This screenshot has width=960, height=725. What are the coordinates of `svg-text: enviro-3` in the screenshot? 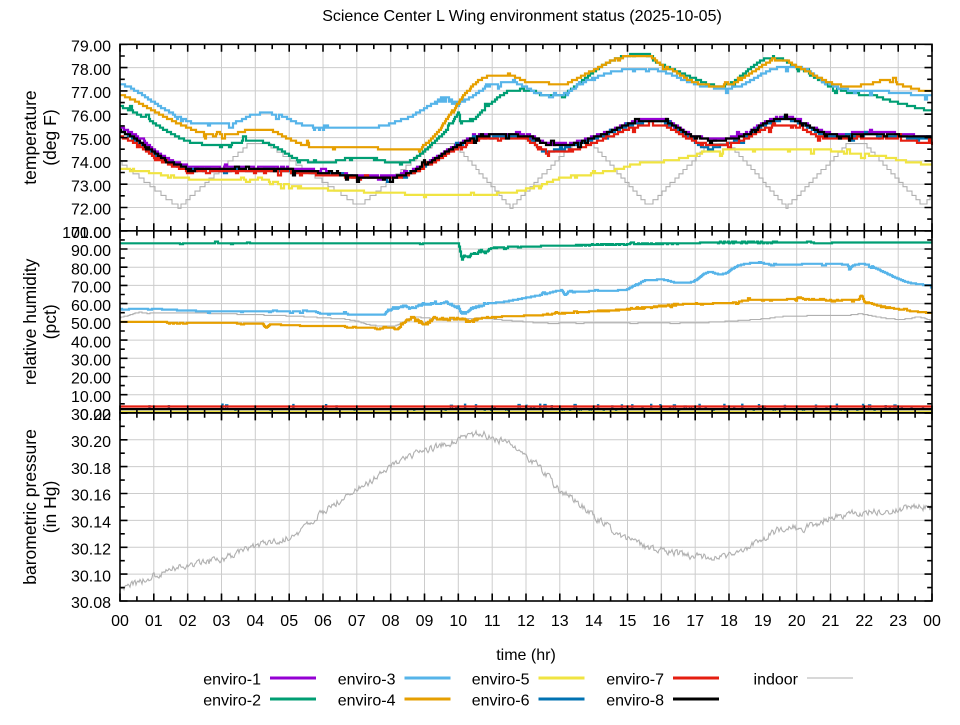 It's located at (367, 679).